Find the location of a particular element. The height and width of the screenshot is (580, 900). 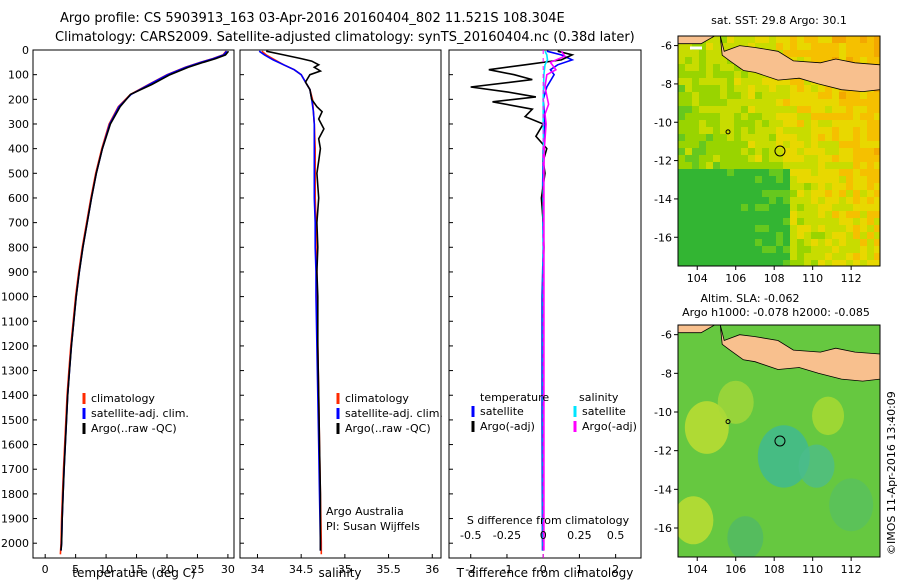

x-tick-label: 25 is located at coordinates (197, 569).